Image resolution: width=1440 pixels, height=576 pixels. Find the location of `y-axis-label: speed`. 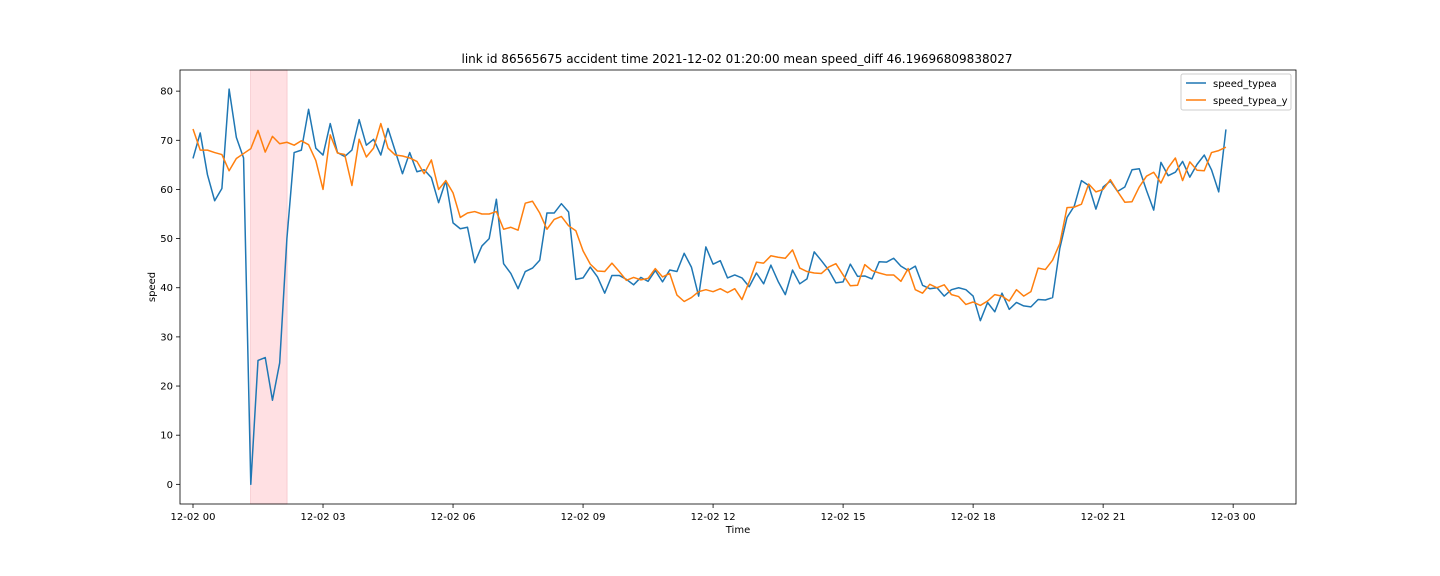

y-axis-label: speed is located at coordinates (152, 287).